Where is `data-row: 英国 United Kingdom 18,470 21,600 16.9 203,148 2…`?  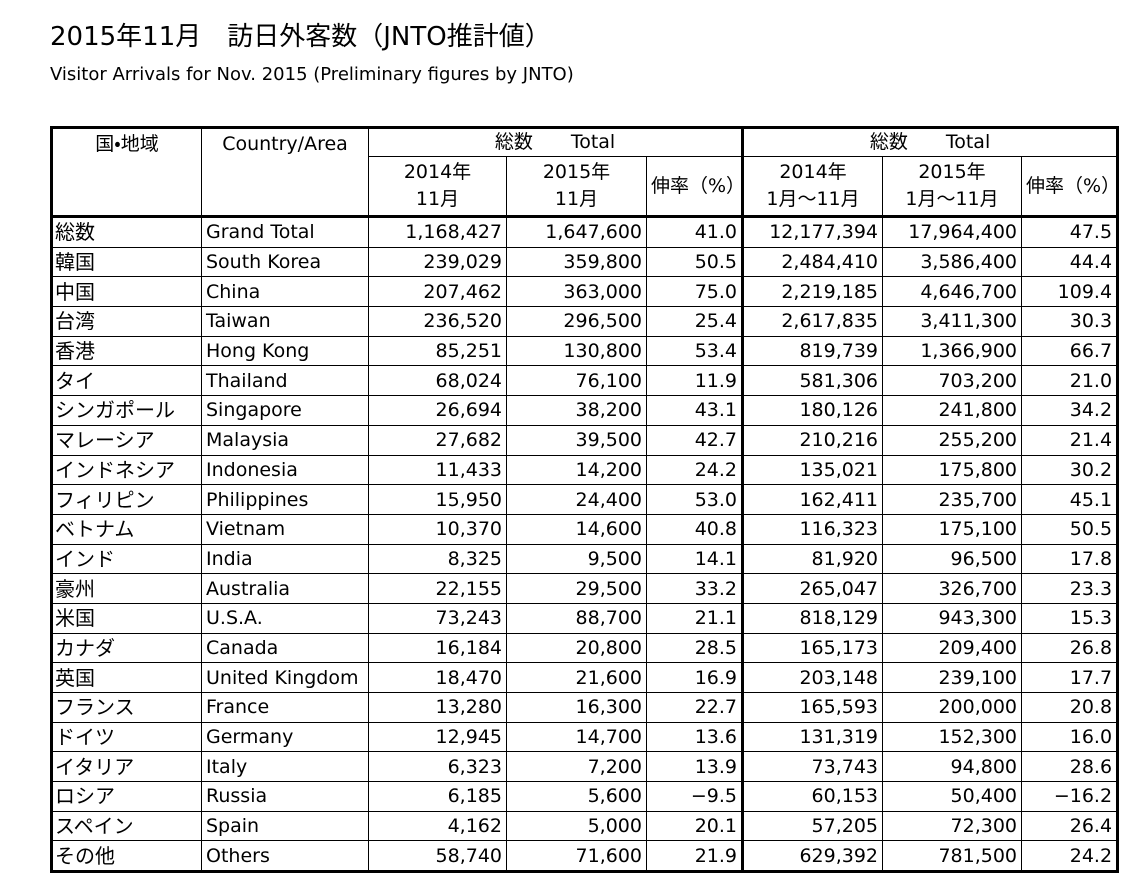 data-row: 英国 United Kingdom 18,470 21,600 16.9 203,148 2… is located at coordinates (585, 677).